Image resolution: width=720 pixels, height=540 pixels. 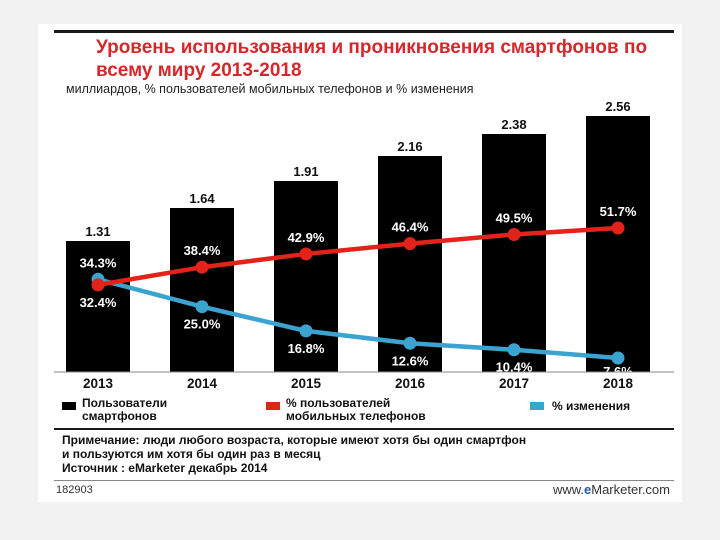 I want to click on bar-2017, so click(x=514, y=253).